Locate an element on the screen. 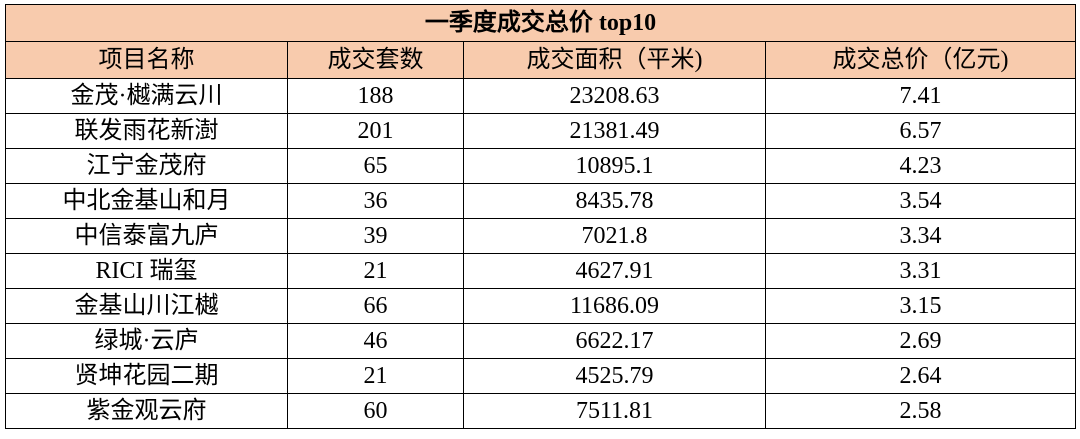  table-row: 金茂·樾满云川 188 23208.63 7.41 is located at coordinates (541, 96).